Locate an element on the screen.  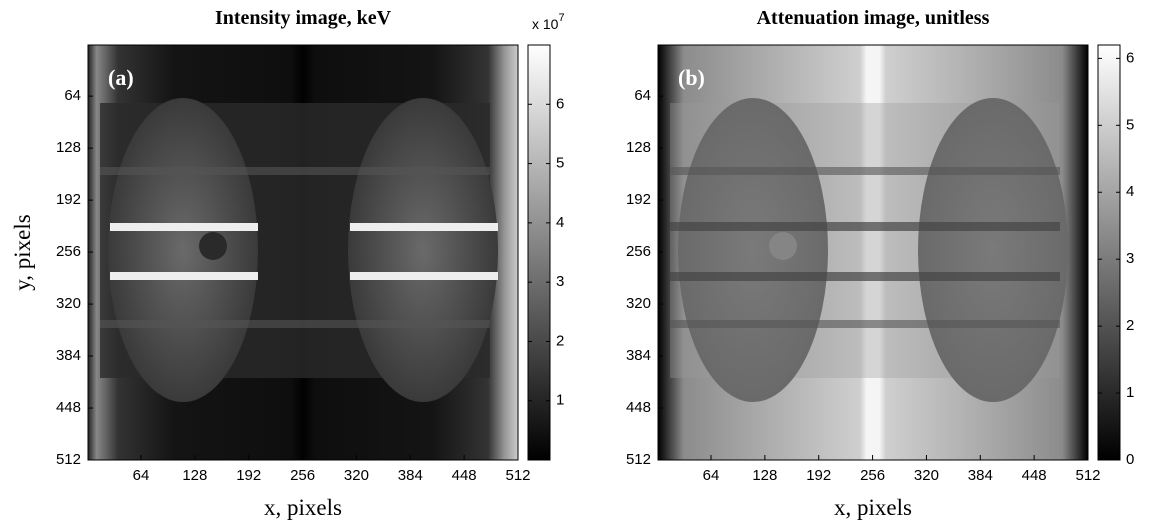
colorbar-scale-base: x 10 is located at coordinates (545, 24).